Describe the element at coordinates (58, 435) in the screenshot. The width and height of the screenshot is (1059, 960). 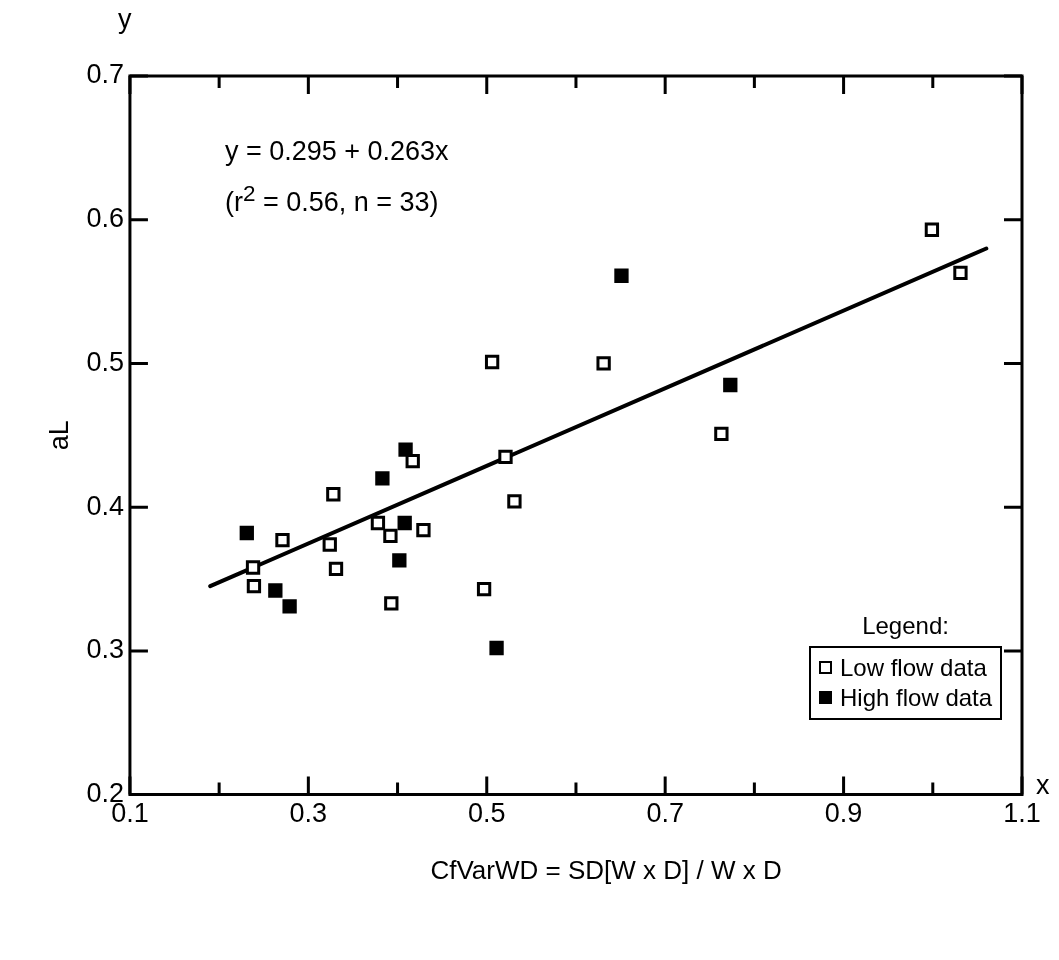
I see `y-axis-title: aL` at that location.